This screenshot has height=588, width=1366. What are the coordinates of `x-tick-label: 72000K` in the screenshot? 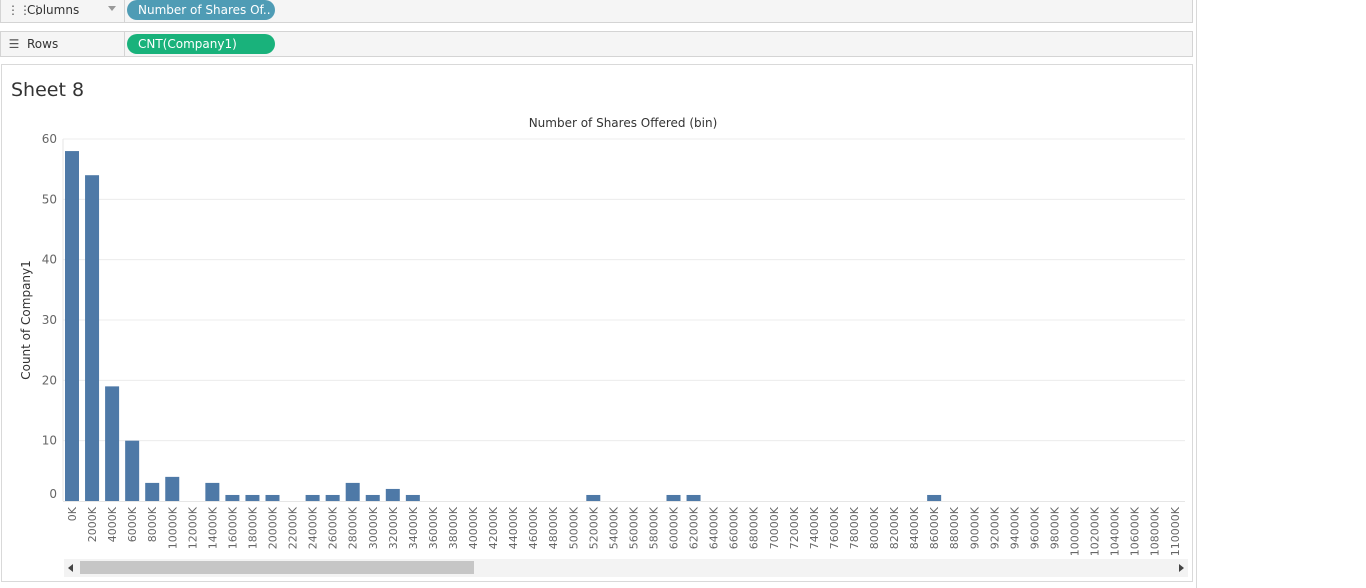 It's located at (794, 527).